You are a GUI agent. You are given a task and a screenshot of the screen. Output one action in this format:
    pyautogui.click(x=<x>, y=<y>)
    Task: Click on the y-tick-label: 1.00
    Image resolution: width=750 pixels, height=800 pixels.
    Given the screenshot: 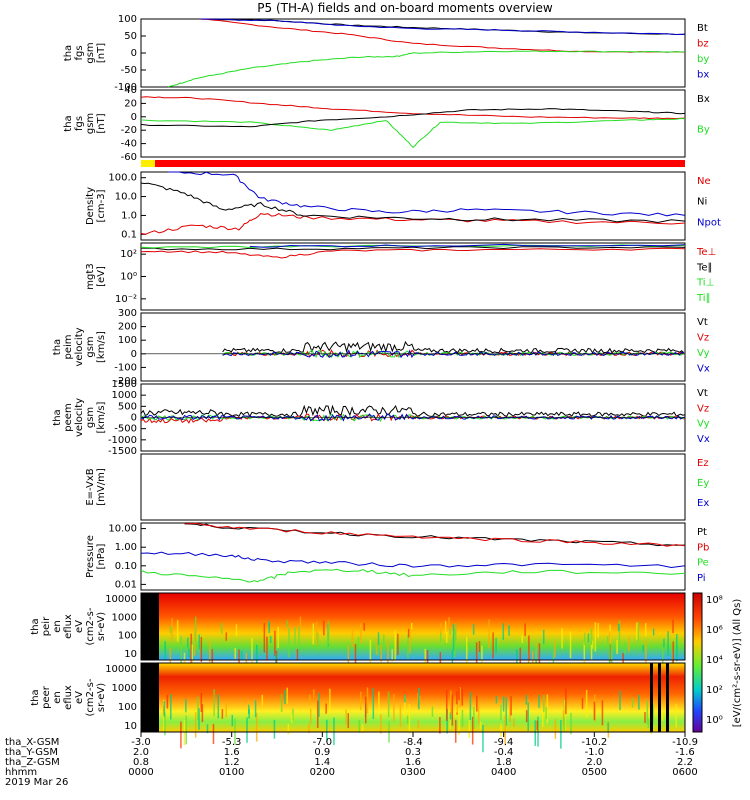 What is the action you would take?
    pyautogui.click(x=126, y=547)
    